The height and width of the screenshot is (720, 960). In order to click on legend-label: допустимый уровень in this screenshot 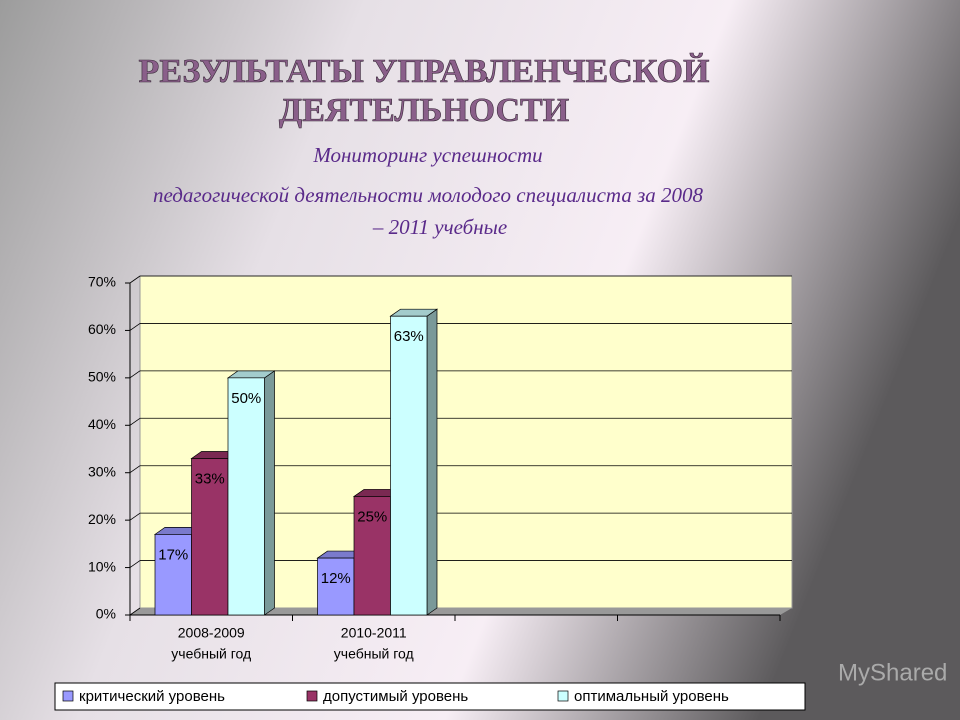, I will do `click(395, 696)`.